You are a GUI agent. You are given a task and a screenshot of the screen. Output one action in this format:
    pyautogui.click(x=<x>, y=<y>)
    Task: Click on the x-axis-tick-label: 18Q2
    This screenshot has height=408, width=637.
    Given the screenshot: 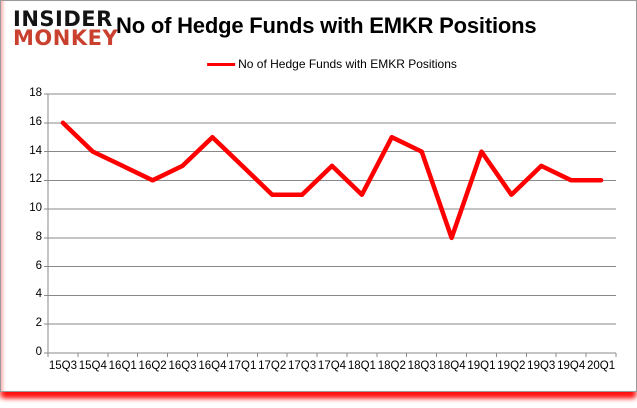 What is the action you would take?
    pyautogui.click(x=391, y=366)
    